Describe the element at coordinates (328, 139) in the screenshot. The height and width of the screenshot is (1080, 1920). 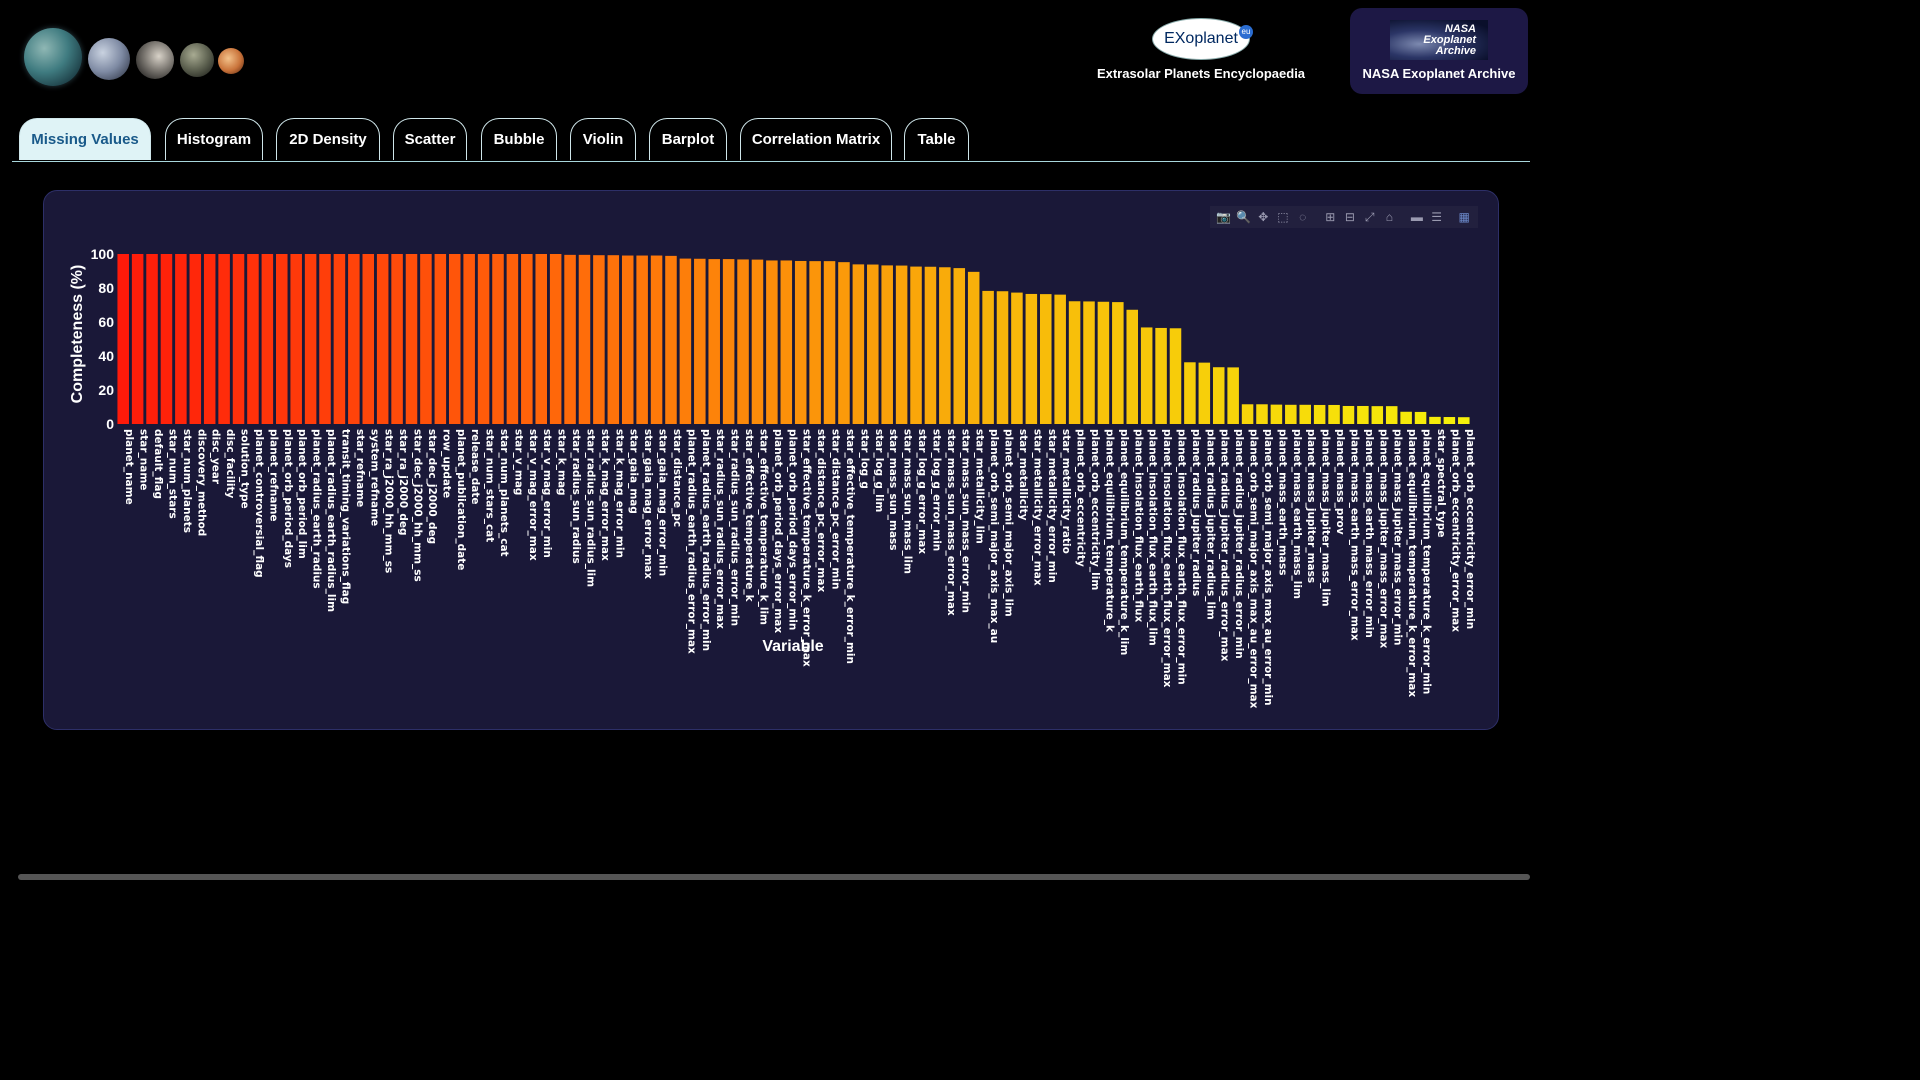
I see `tab-2d-density: 2D Density` at that location.